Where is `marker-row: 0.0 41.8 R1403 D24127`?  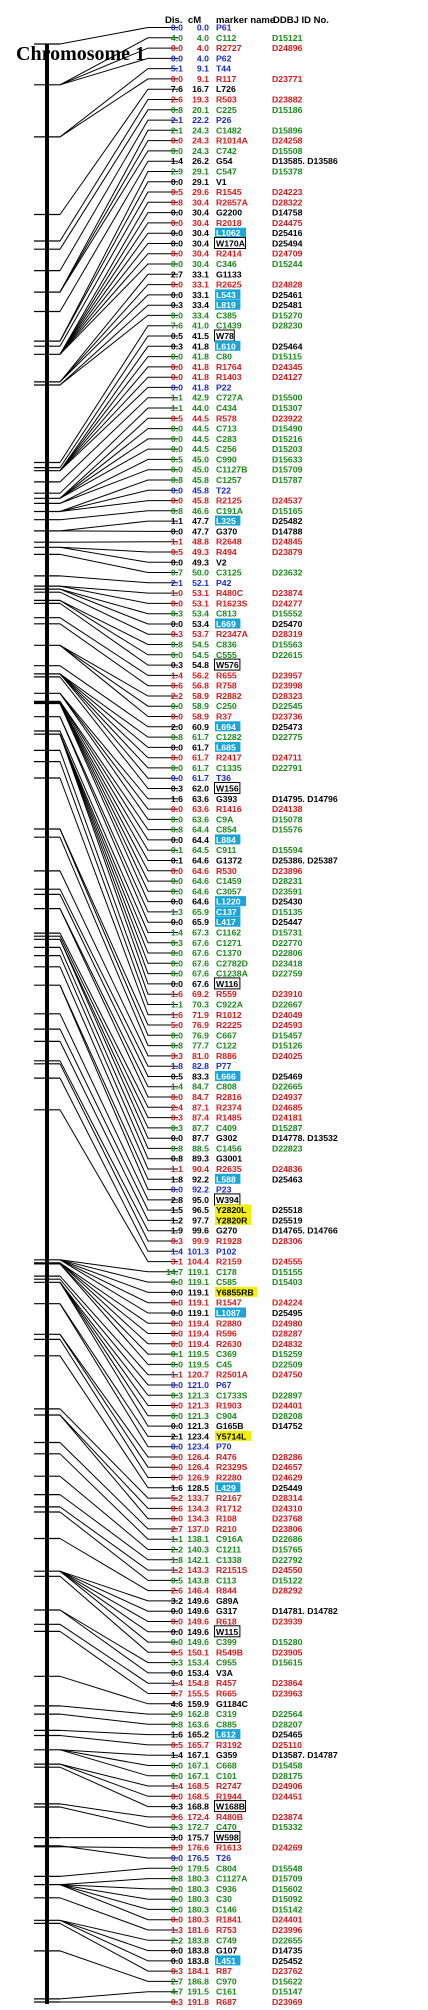
marker-row: 0.0 41.8 R1403 D24127 is located at coordinates (237, 377).